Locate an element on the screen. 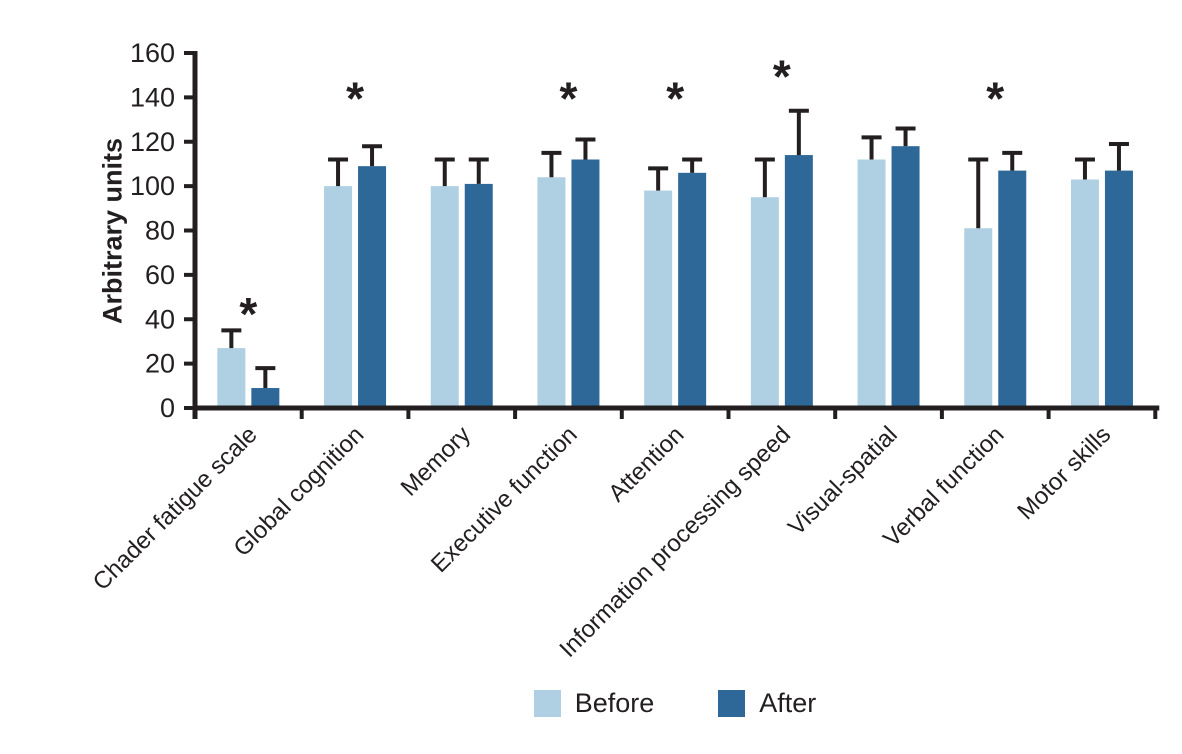 The image size is (1182, 754). category-label: Visual-spatial is located at coordinates (843, 481).